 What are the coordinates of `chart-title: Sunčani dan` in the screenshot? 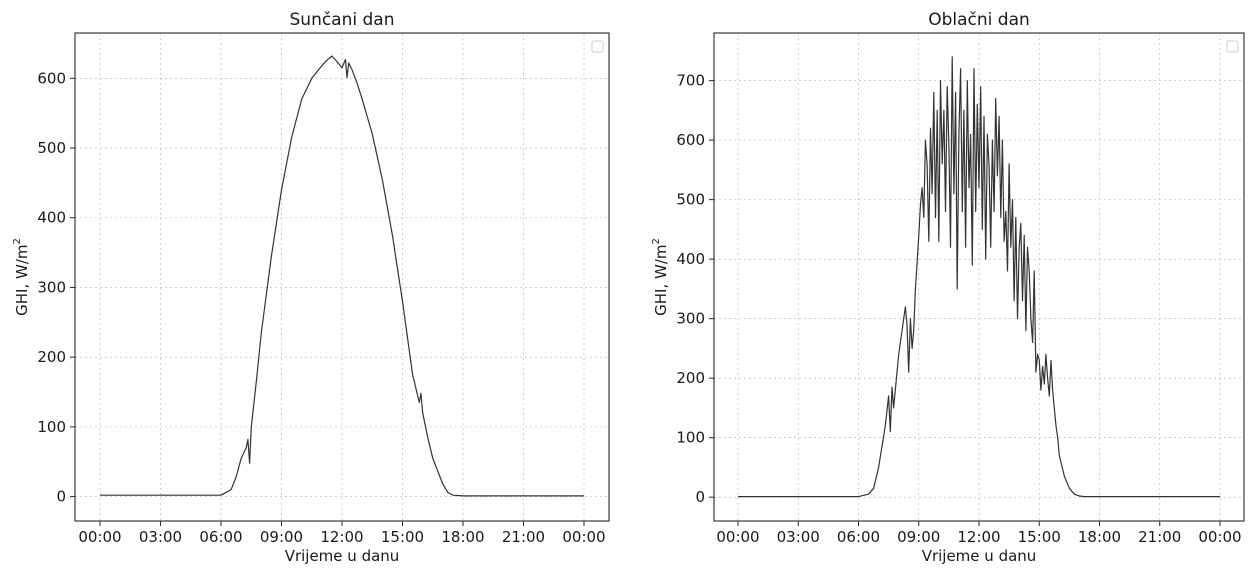 It's located at (342, 20).